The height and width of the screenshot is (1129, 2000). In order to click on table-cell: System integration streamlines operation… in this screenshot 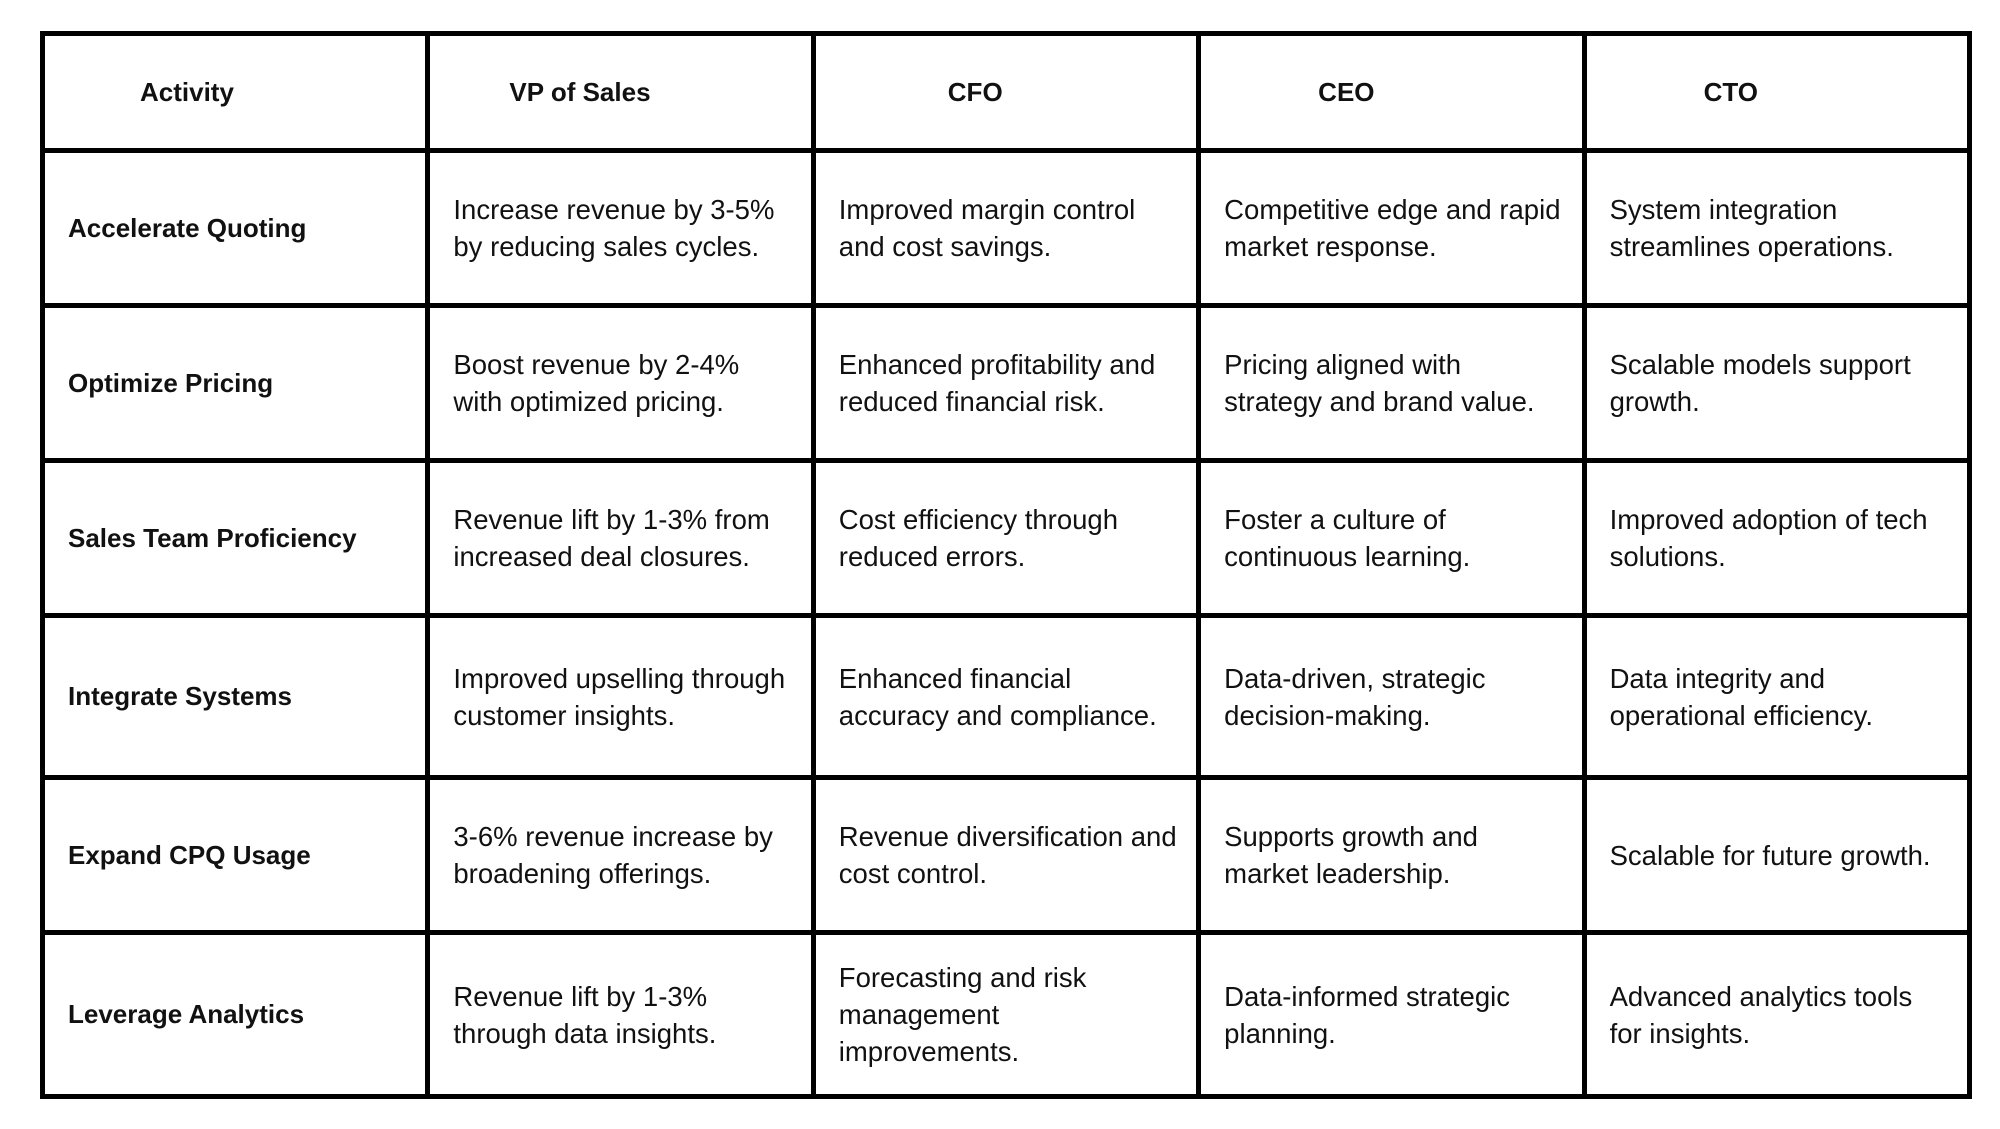, I will do `click(1777, 228)`.